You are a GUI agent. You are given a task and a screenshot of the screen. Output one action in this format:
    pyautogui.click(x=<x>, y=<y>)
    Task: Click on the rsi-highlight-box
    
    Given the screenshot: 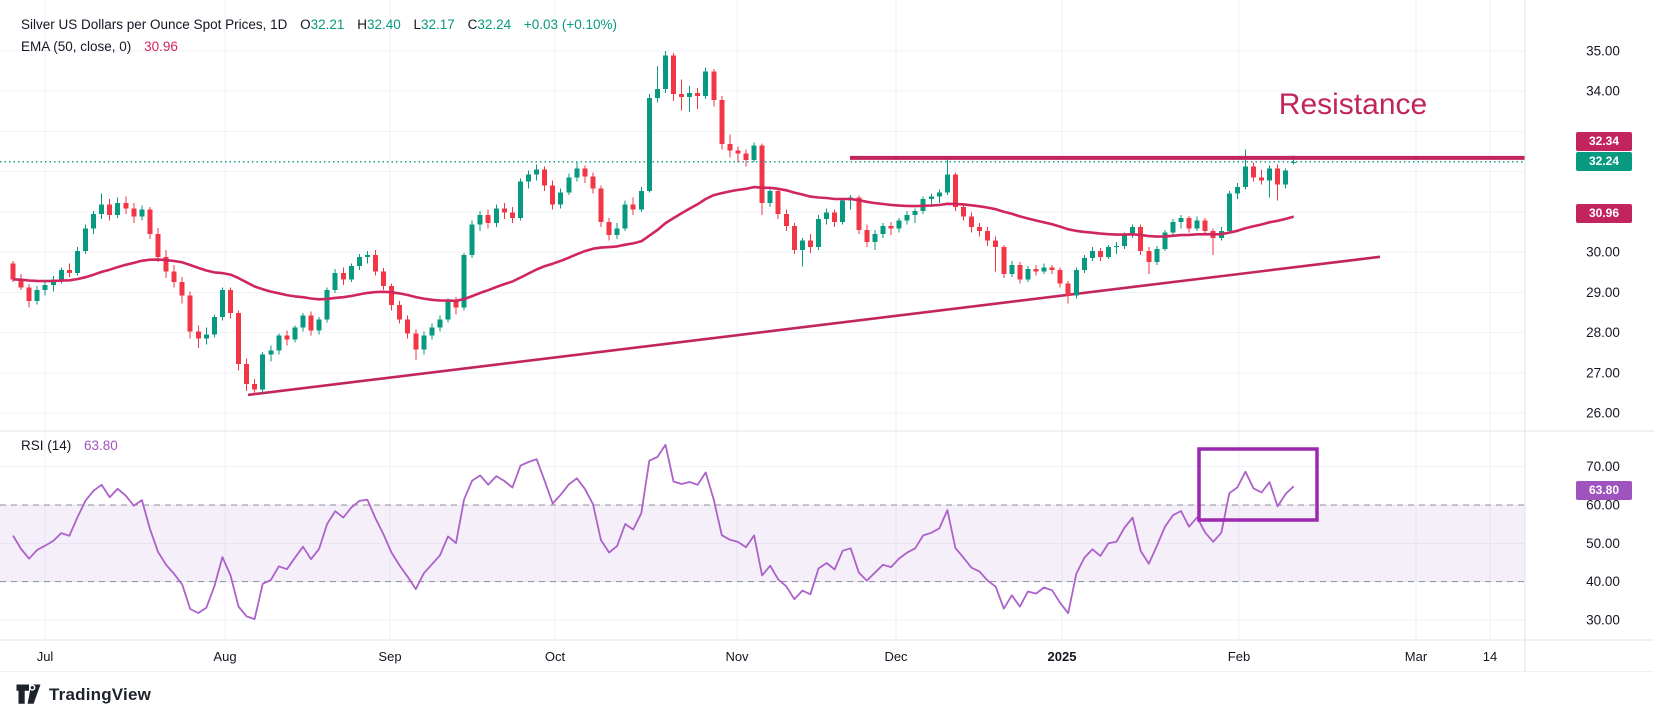 What is the action you would take?
    pyautogui.click(x=1258, y=484)
    